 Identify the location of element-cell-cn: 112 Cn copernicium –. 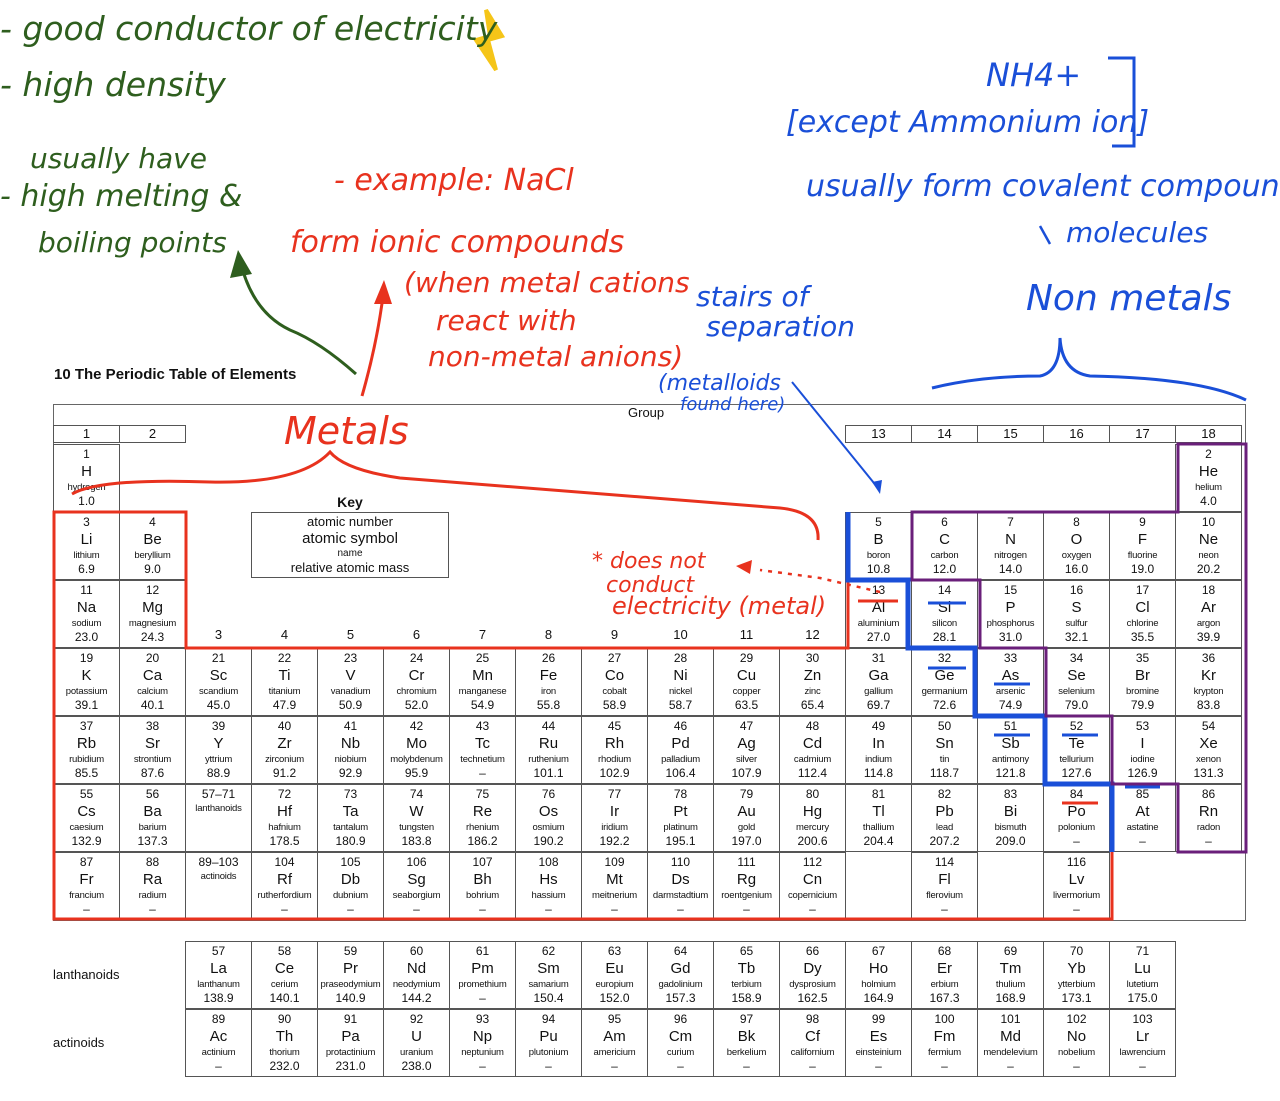
(812, 886).